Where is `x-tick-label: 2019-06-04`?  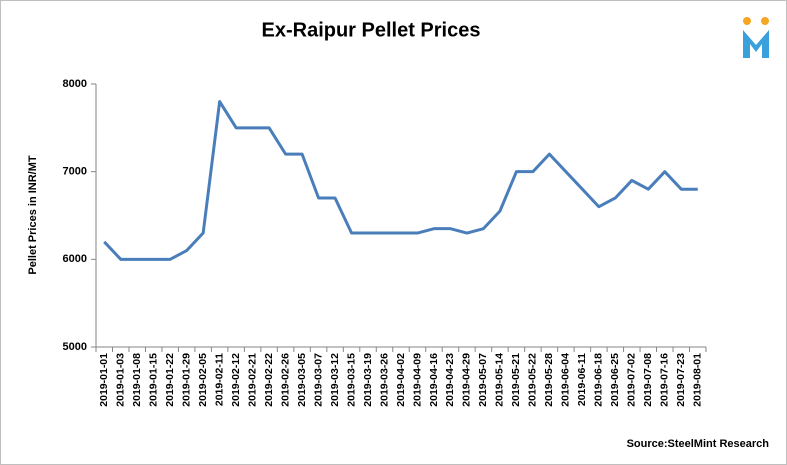
x-tick-label: 2019-06-04 is located at coordinates (566, 380).